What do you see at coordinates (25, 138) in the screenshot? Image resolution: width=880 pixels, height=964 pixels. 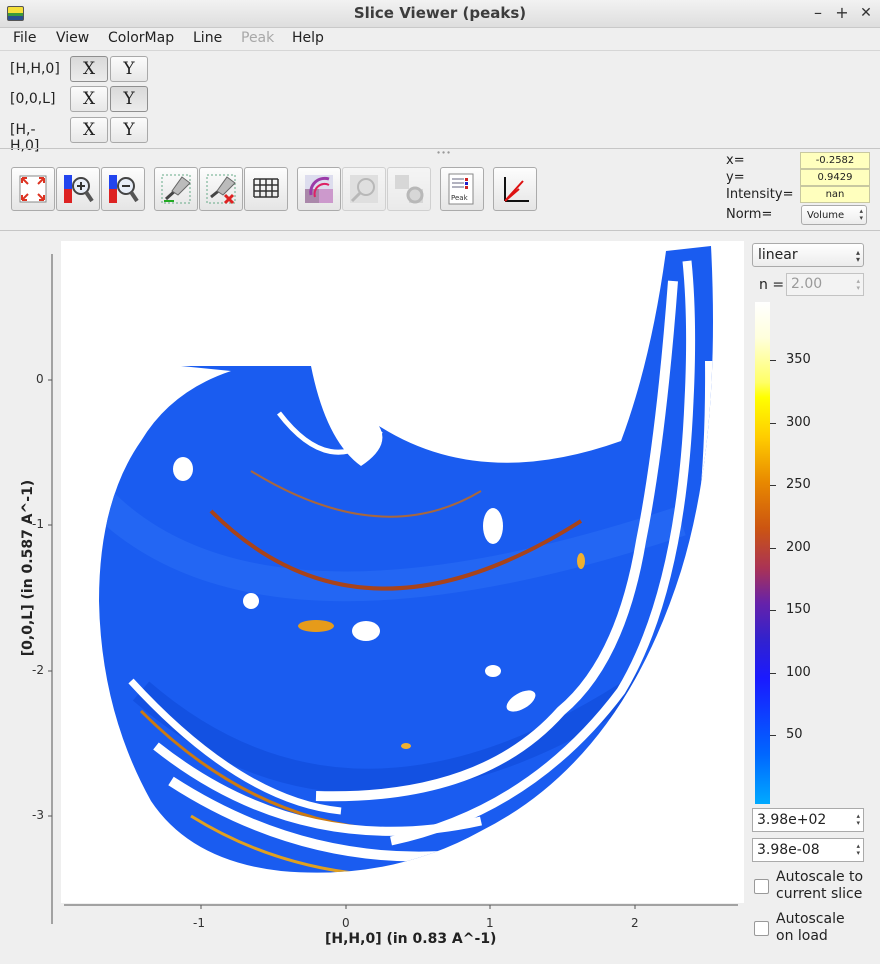 I see `dimension-label: [H,-H,0]` at bounding box center [25, 138].